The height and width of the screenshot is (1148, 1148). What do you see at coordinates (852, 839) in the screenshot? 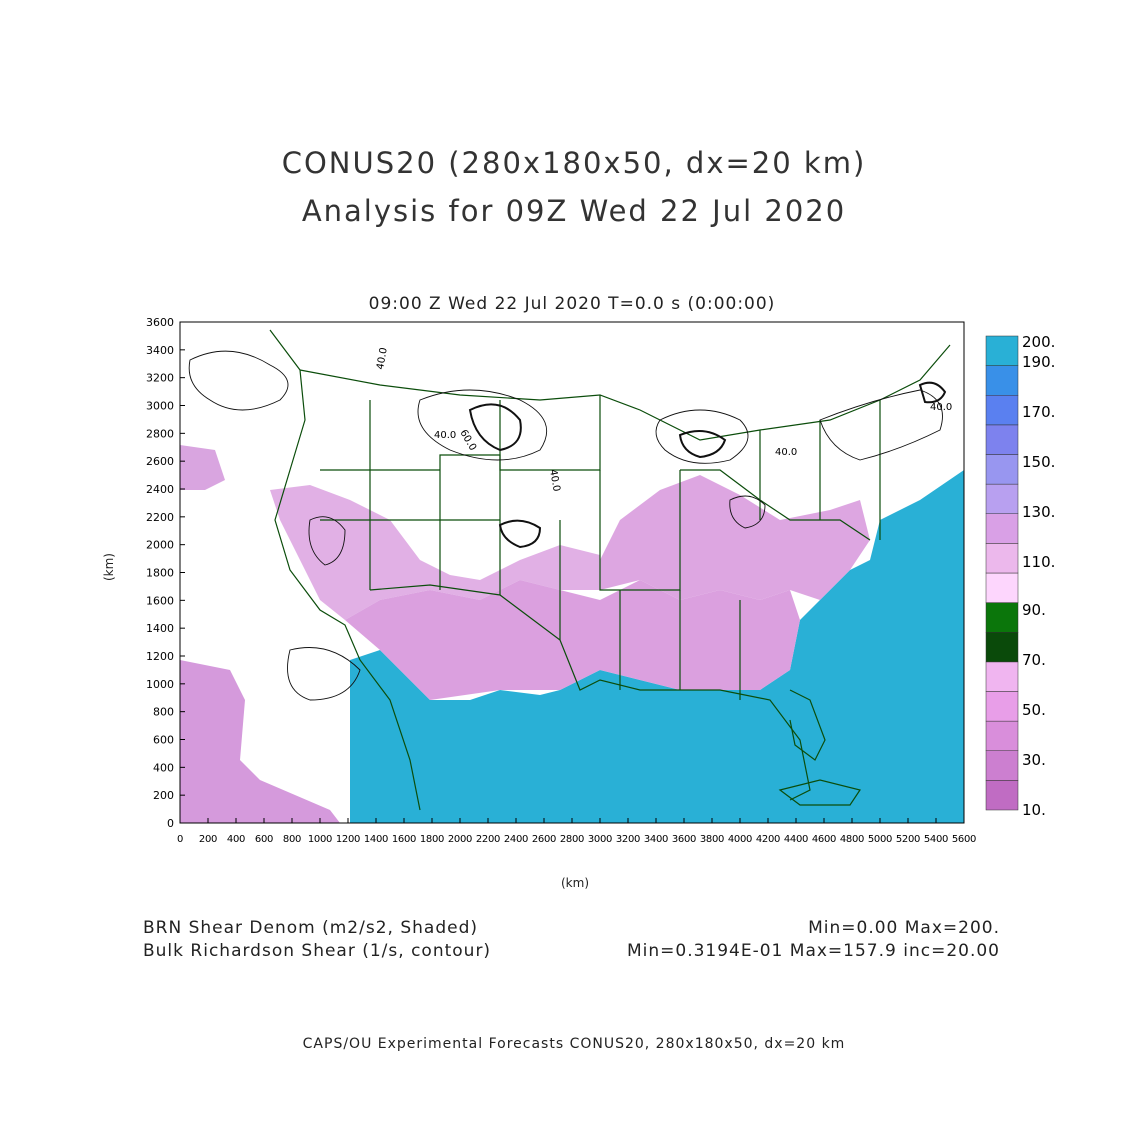
I see `x-tick-label: 4800` at bounding box center [852, 839].